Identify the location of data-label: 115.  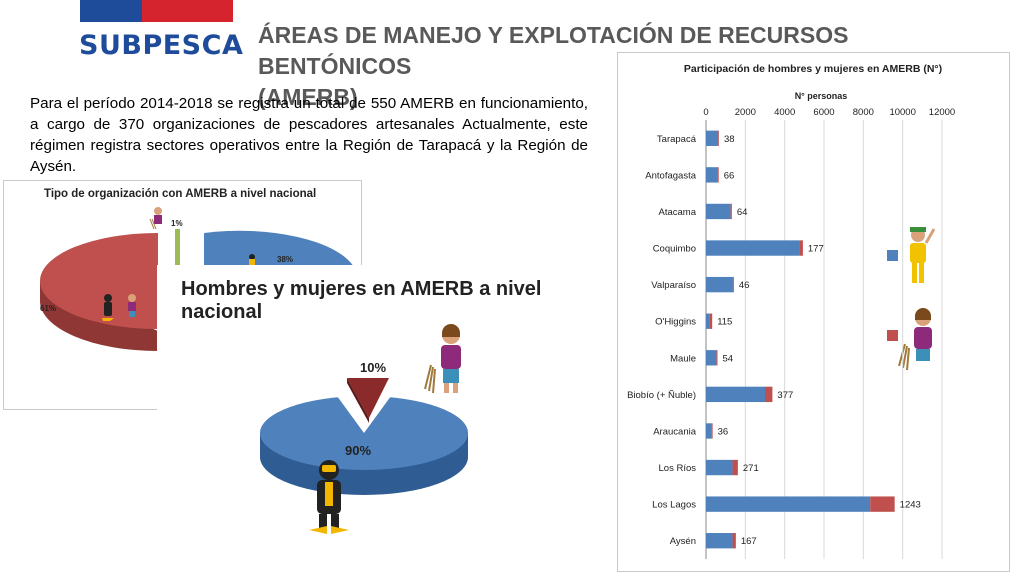
(724, 322).